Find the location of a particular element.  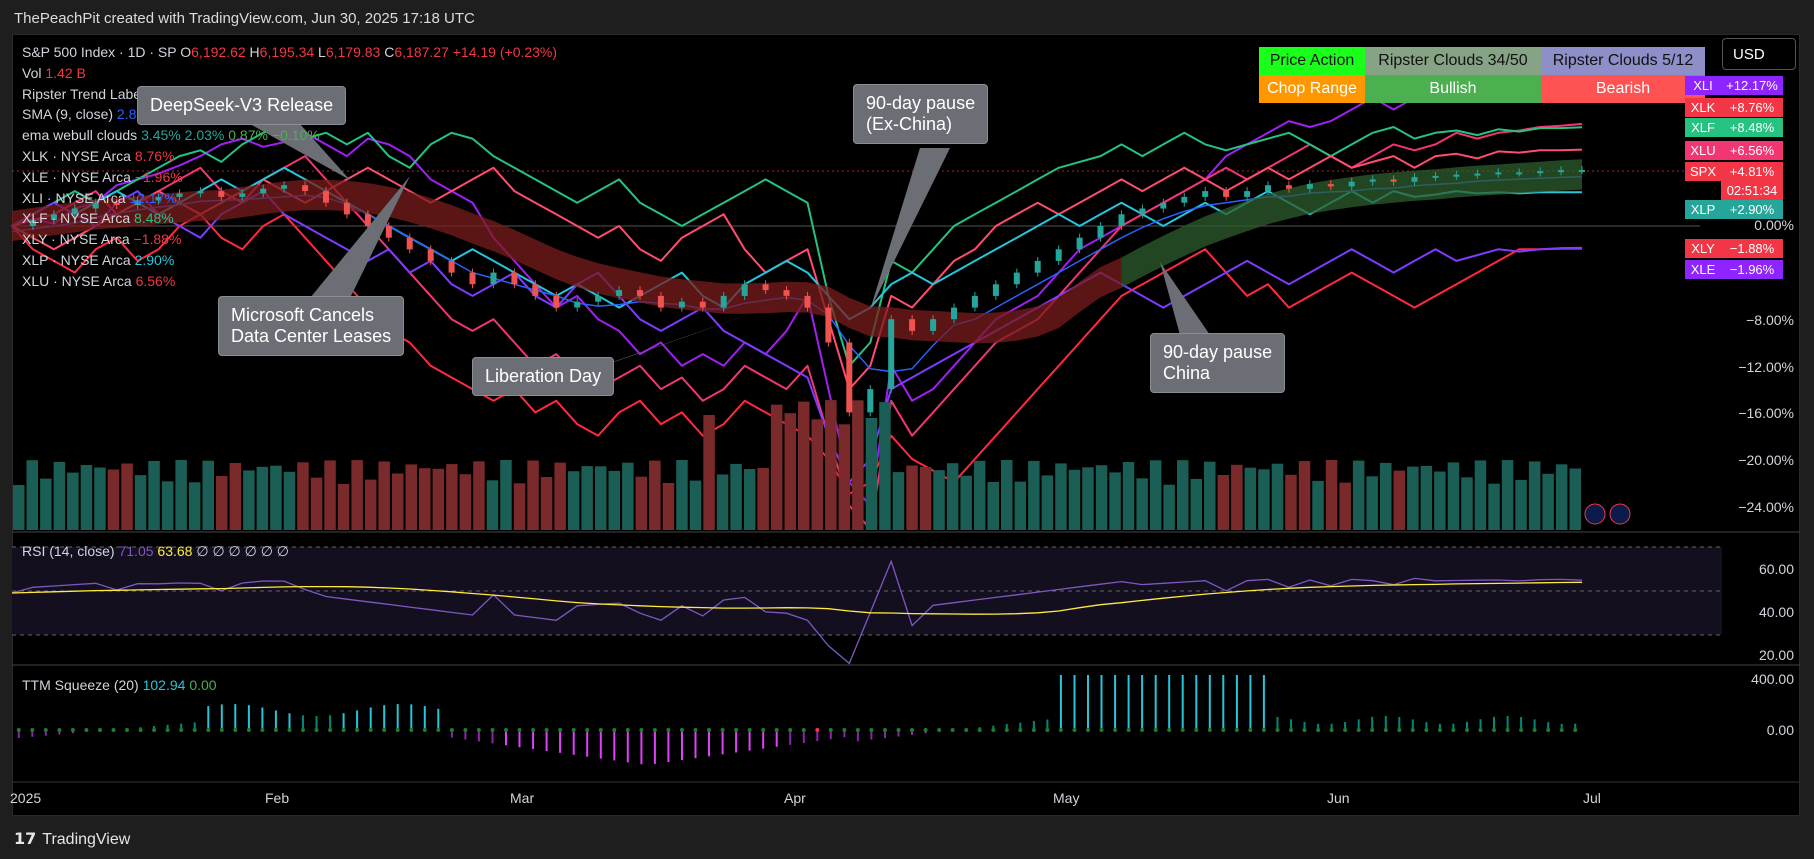

legend-vol: 1.42 B is located at coordinates (65, 72).